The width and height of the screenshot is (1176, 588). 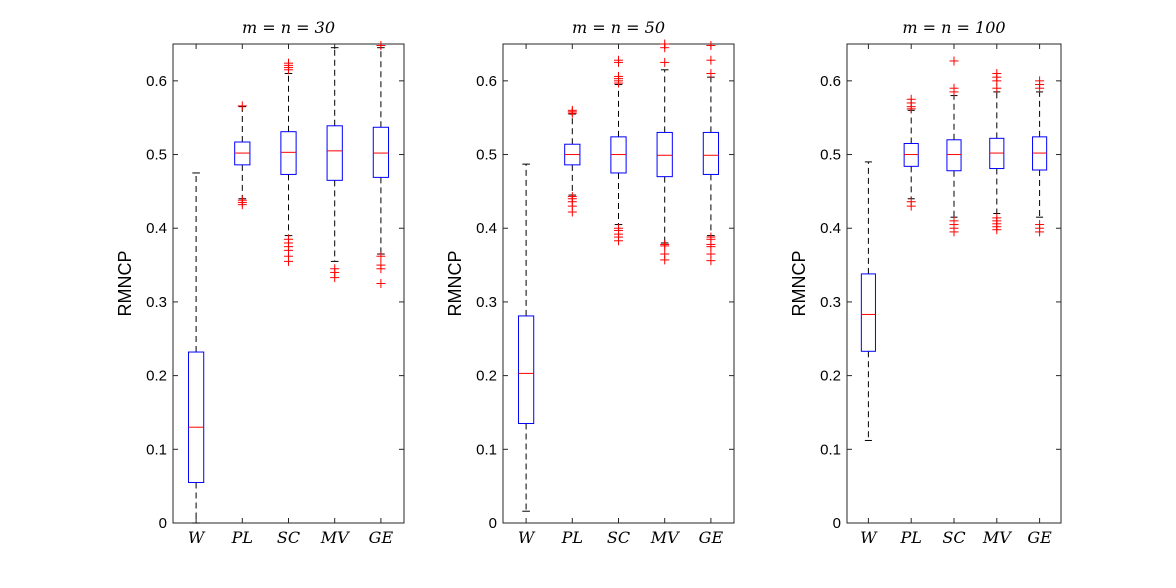 What do you see at coordinates (618, 27) in the screenshot?
I see `chart-title: m = n = 50` at bounding box center [618, 27].